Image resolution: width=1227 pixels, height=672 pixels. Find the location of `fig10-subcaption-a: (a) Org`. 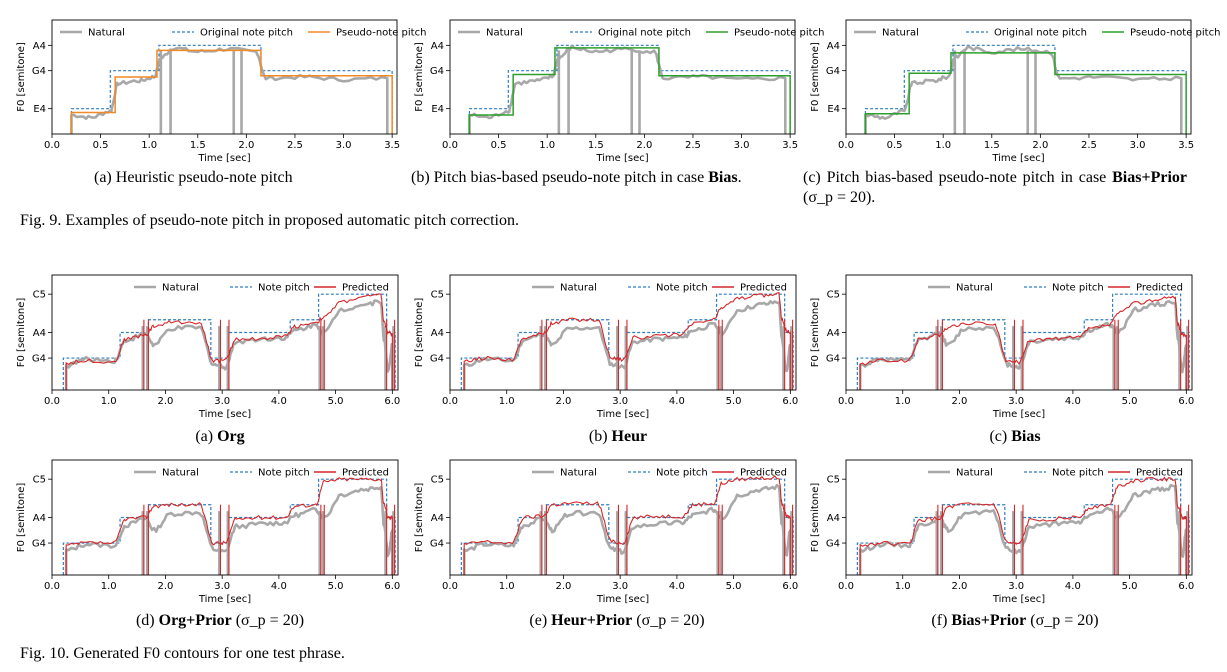

fig10-subcaption-a: (a) Org is located at coordinates (220, 436).